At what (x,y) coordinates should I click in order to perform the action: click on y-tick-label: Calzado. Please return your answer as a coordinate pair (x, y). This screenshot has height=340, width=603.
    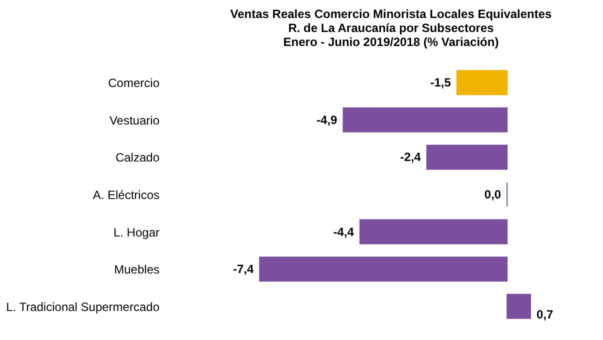
    Looking at the image, I should click on (137, 157).